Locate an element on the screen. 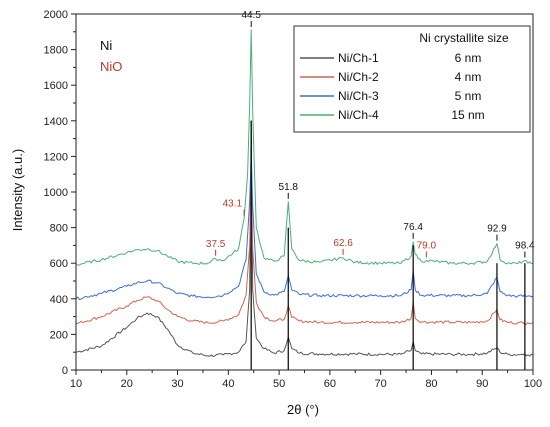  y-tick-label: 600 is located at coordinates (59, 264).